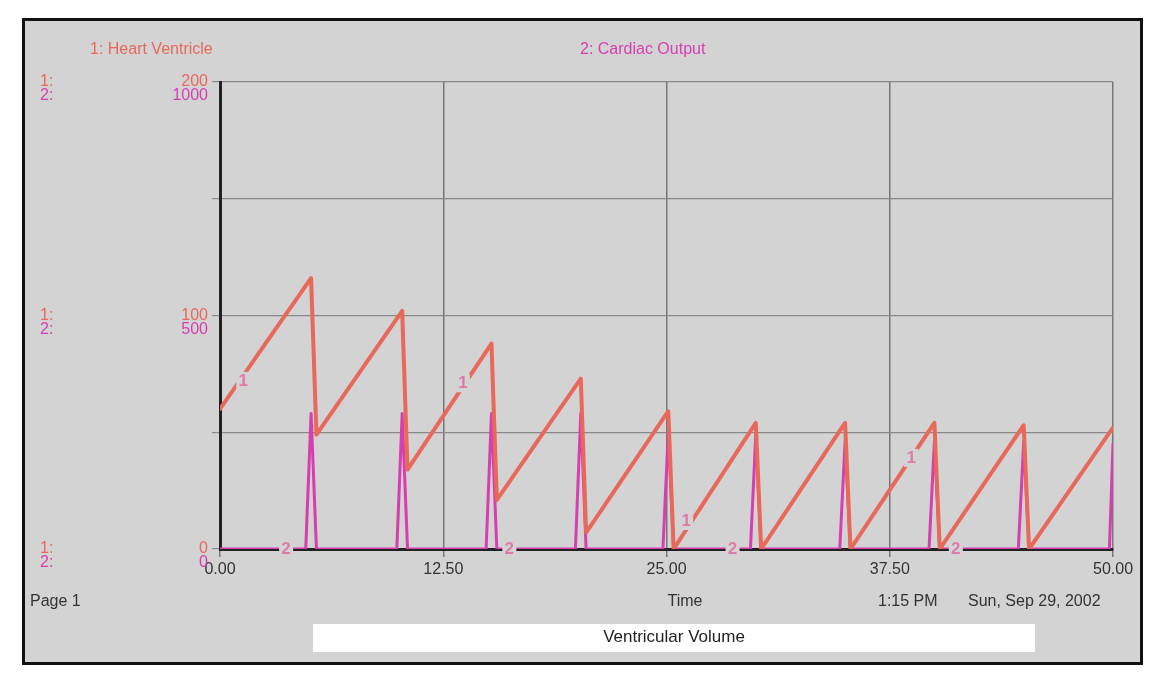 This screenshot has height=676, width=1156. What do you see at coordinates (643, 49) in the screenshot?
I see `text: 2: Cardiac Output` at bounding box center [643, 49].